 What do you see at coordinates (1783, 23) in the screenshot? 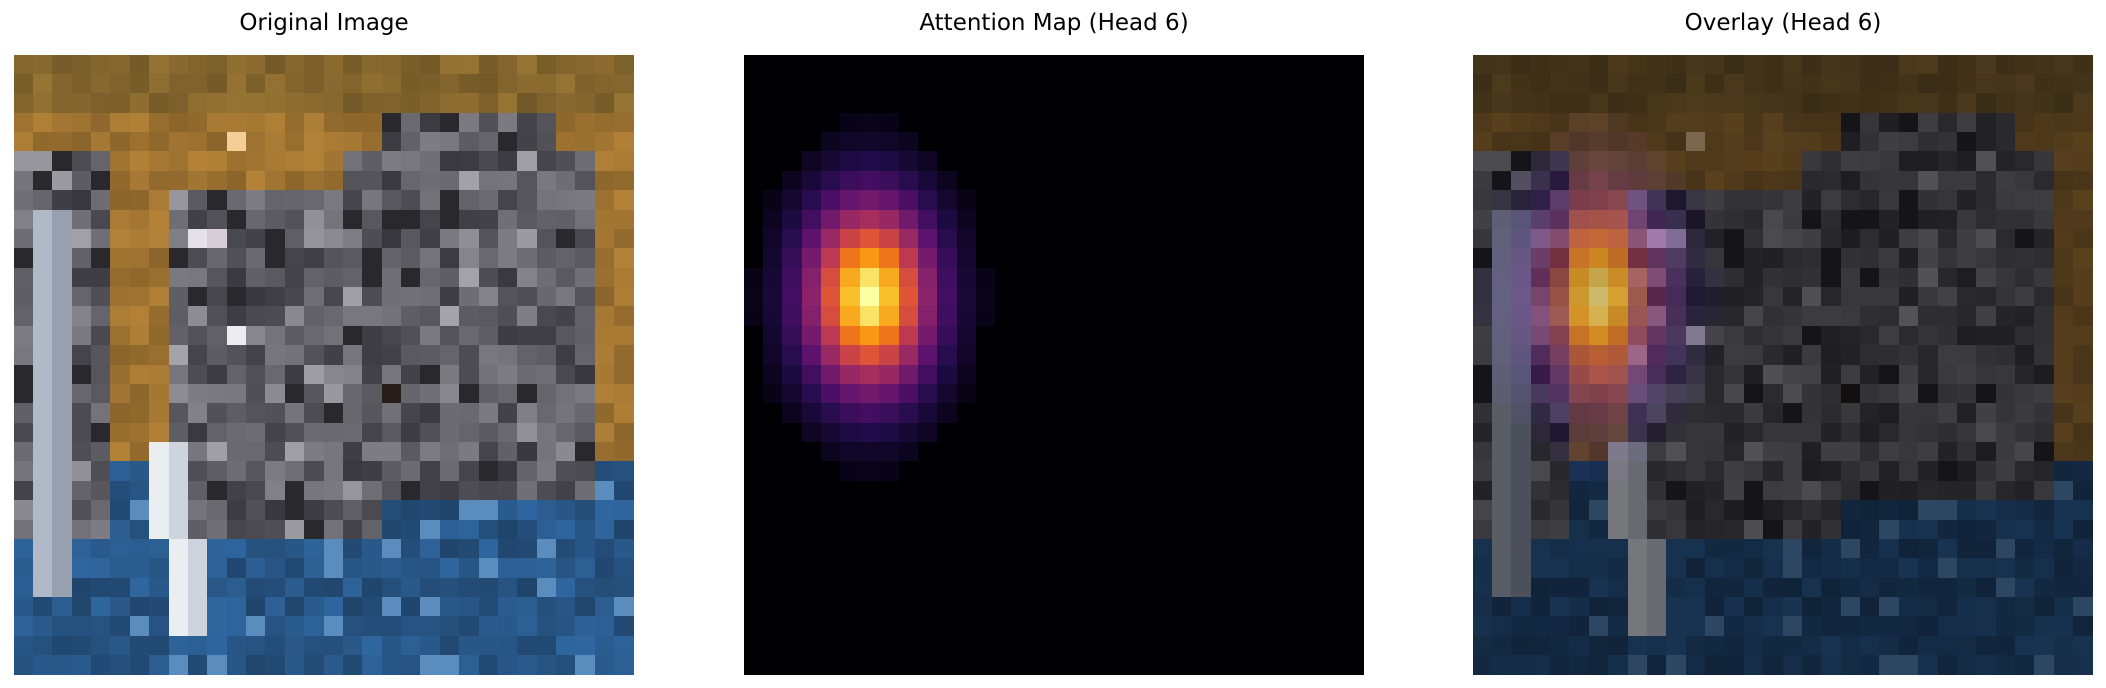
I see `overlay-title: Overlay (Head 6)` at bounding box center [1783, 23].